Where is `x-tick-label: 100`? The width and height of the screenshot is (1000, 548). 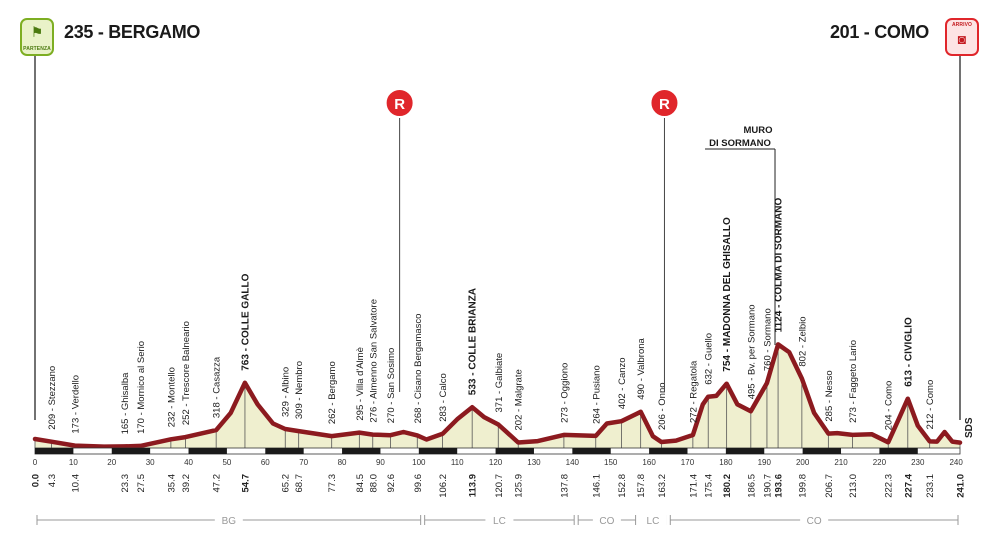 x-tick-label: 100 is located at coordinates (419, 462).